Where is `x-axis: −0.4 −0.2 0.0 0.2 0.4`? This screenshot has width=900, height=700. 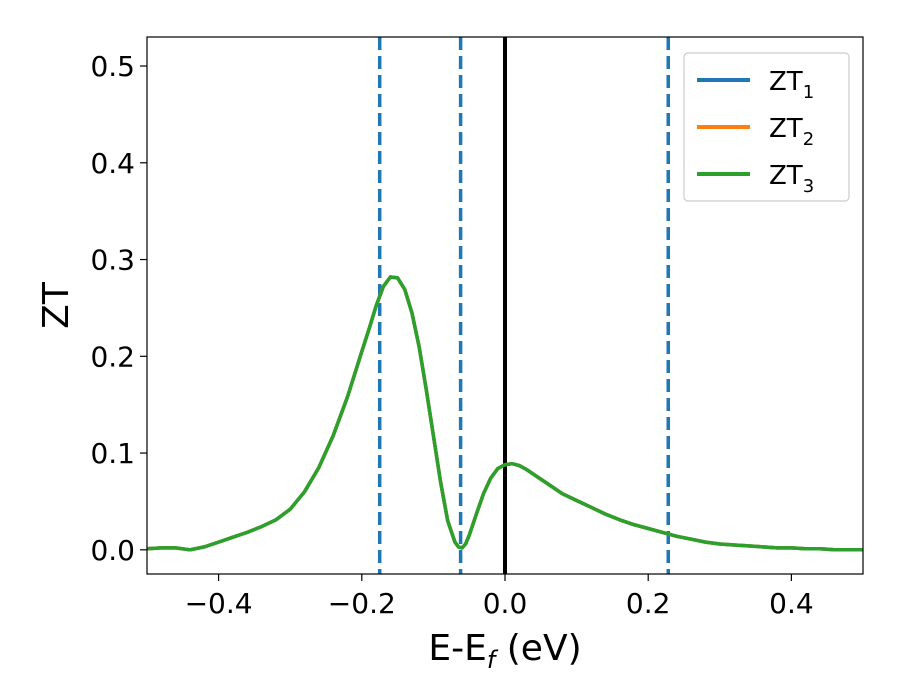
x-axis: −0.4 −0.2 0.0 0.2 0.4 is located at coordinates (499, 597).